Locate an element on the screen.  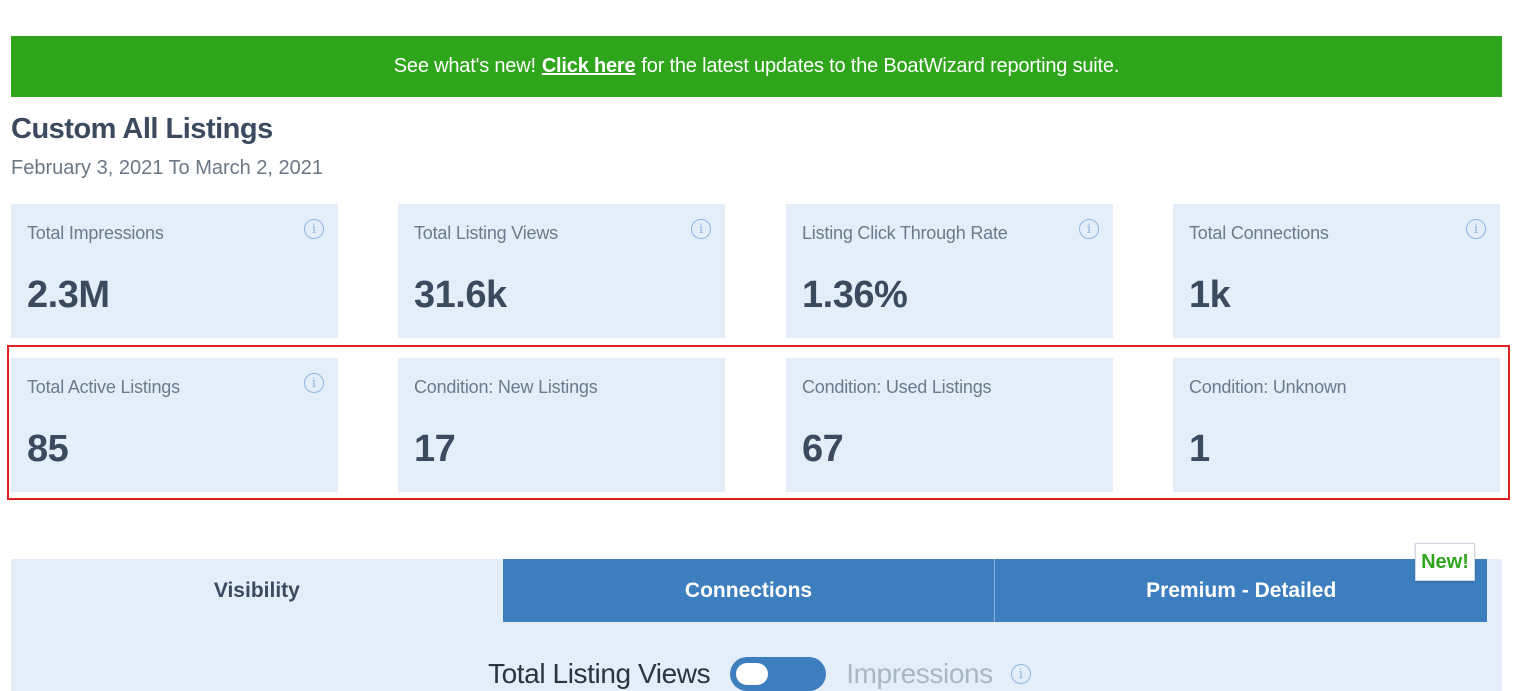
toggle-switch is located at coordinates (778, 674).